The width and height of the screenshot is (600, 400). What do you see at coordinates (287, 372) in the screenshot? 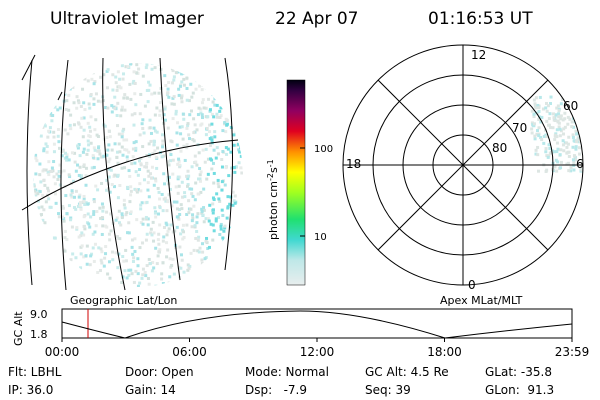
I see `info-field: Mode: Normal` at bounding box center [287, 372].